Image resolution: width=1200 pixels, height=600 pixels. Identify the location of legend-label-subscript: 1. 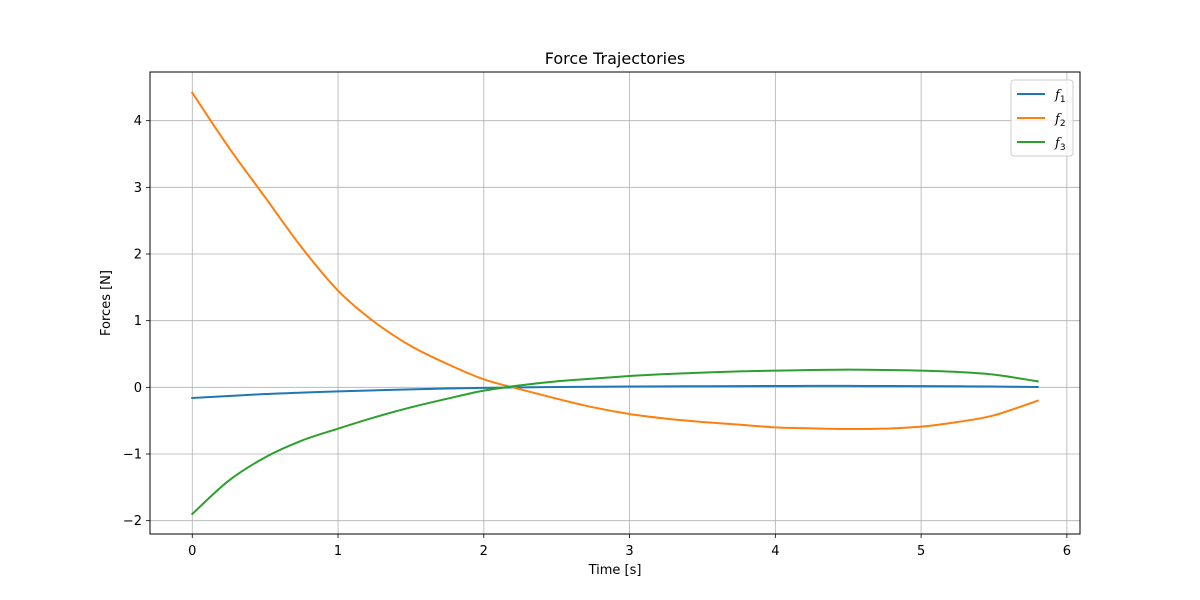
(1063, 100).